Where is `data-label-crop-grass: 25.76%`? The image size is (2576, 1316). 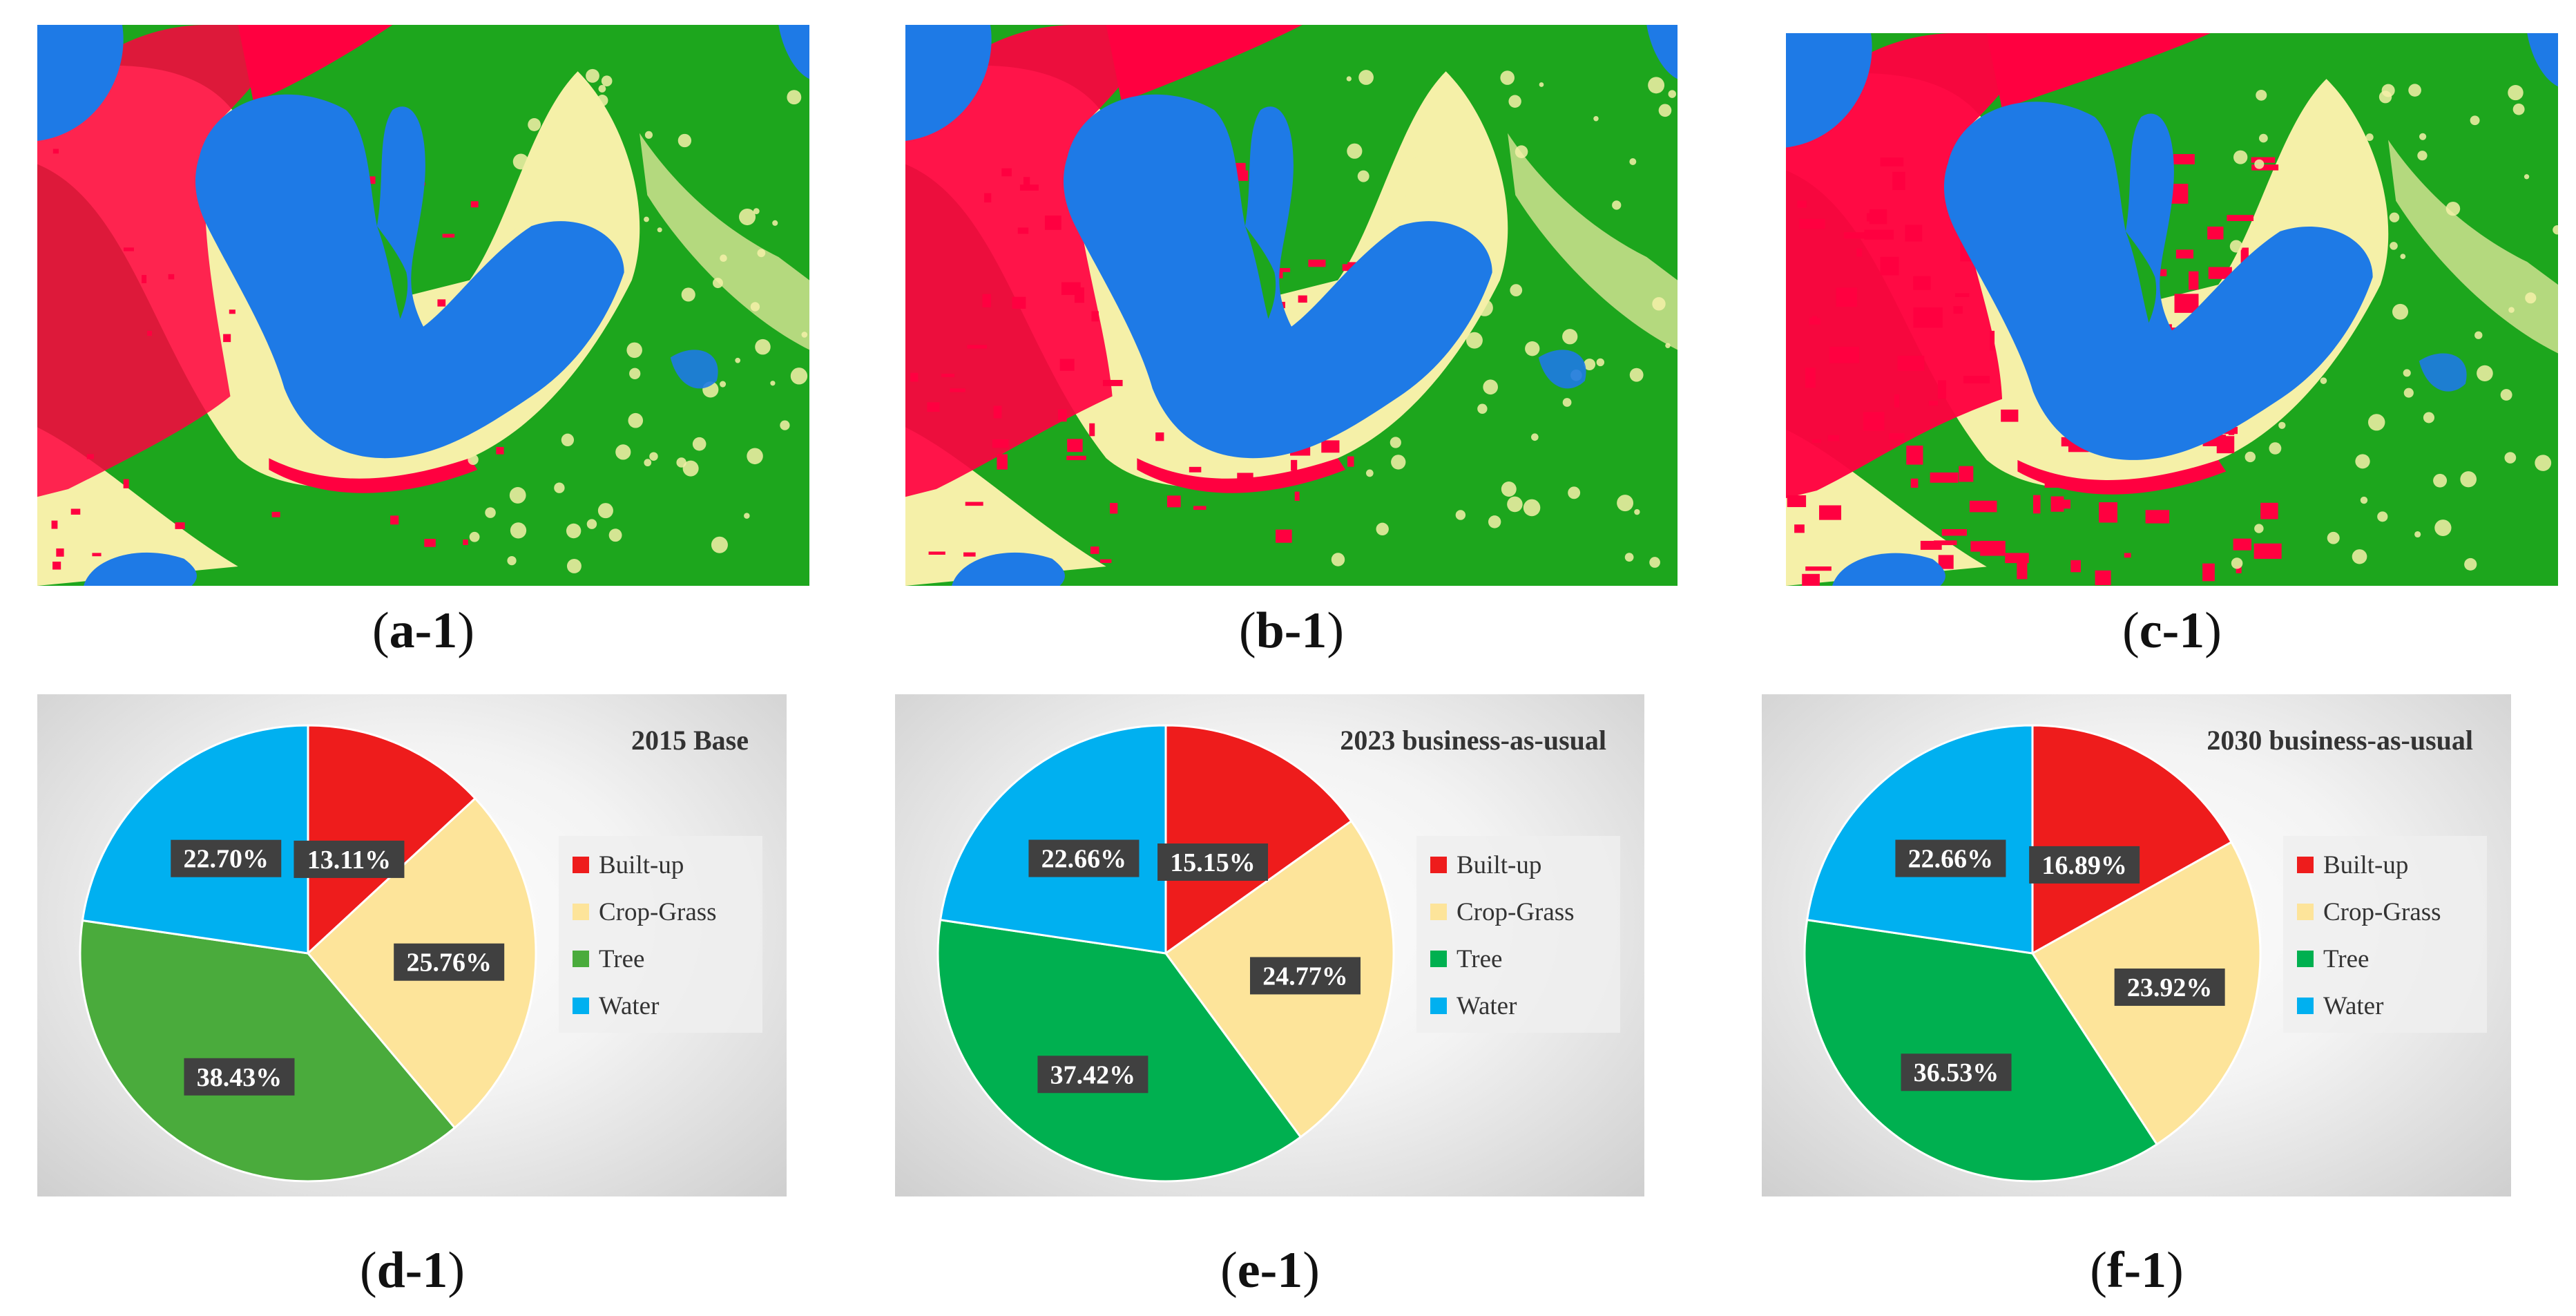
data-label-crop-grass: 25.76% is located at coordinates (449, 963).